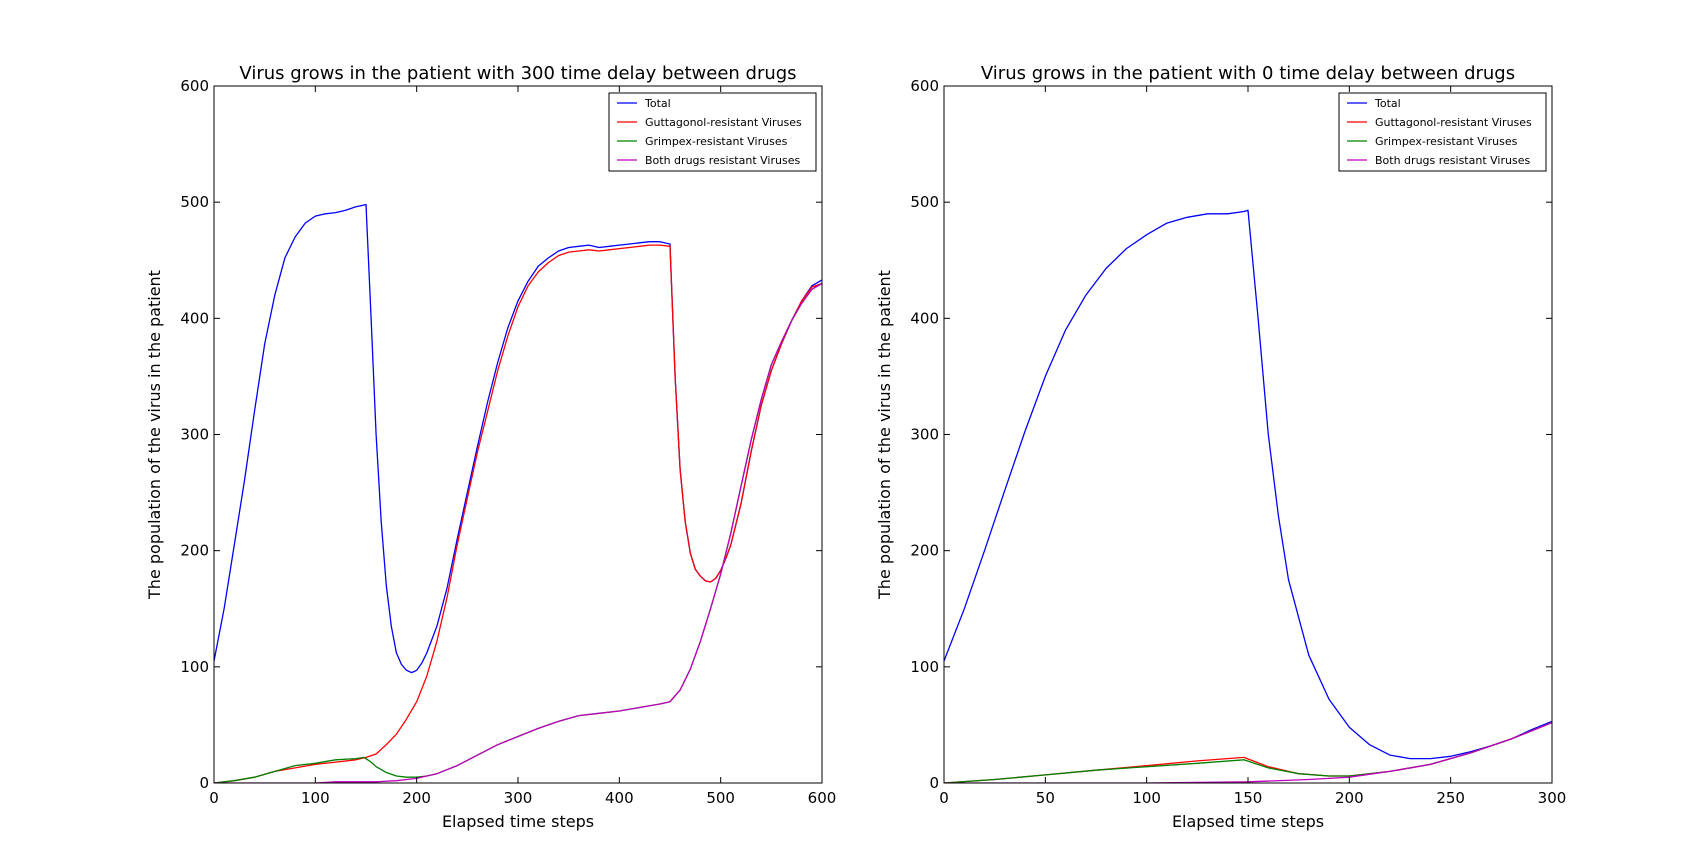  I want to click on series-line-grimpex-resistant-viruses, so click(1248, 752).